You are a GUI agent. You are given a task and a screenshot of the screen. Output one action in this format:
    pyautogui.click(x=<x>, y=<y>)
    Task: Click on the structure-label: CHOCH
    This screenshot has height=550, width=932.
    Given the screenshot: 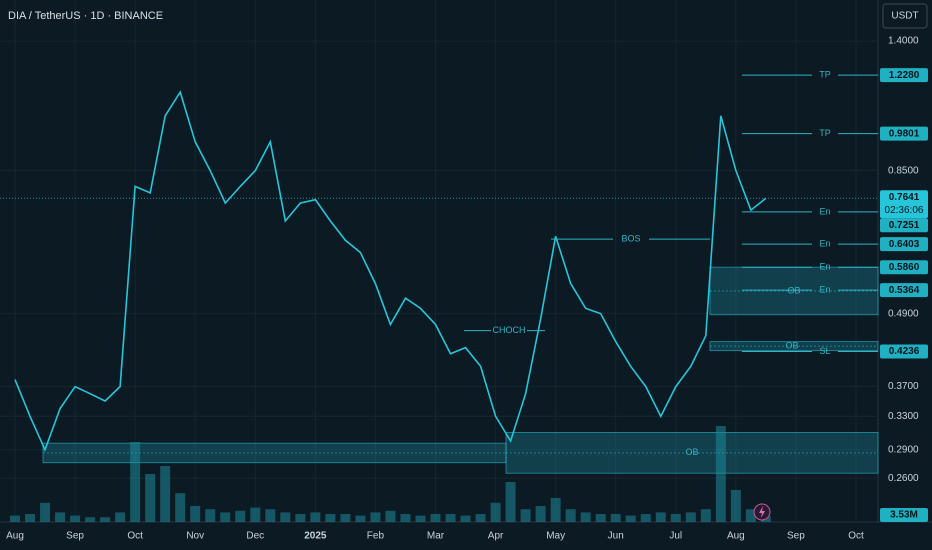 What is the action you would take?
    pyautogui.click(x=509, y=330)
    